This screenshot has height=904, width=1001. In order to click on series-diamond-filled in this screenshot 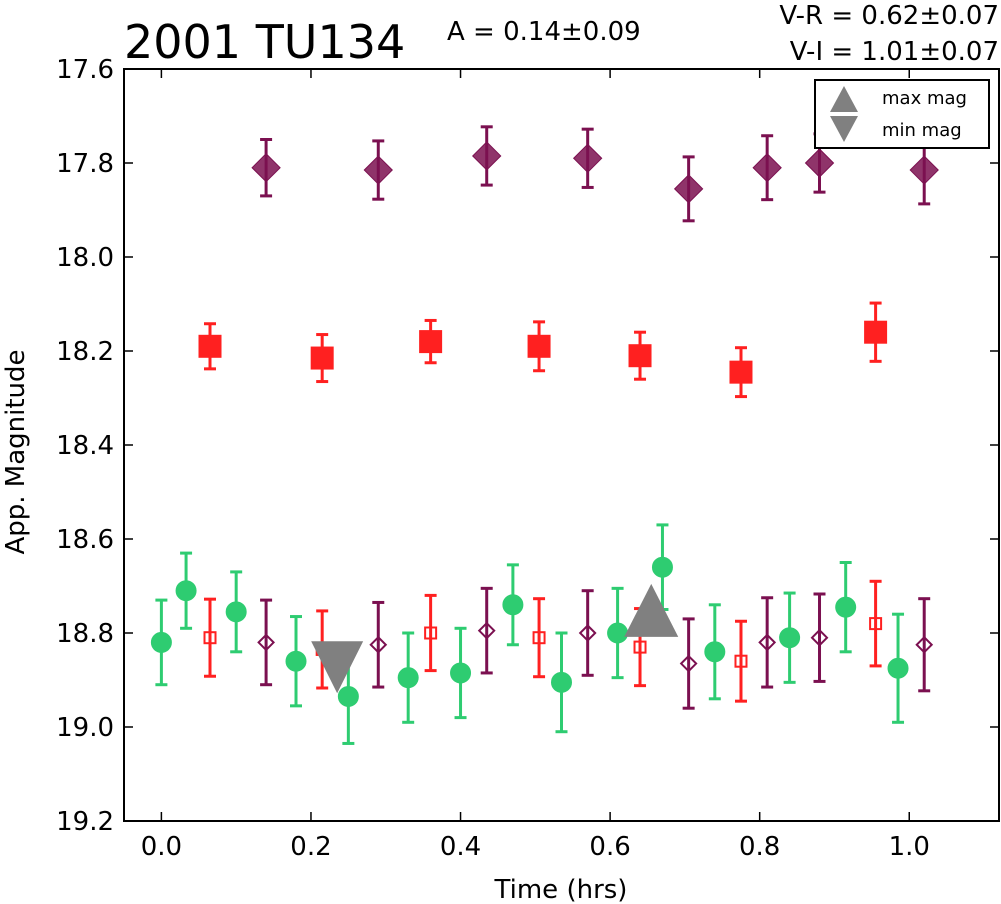, I will do `click(595, 174)`.